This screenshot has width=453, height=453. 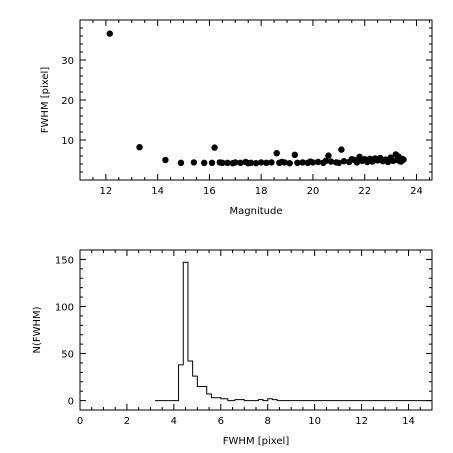 What do you see at coordinates (408, 421) in the screenshot?
I see `histogram-x-tick-label: 14` at bounding box center [408, 421].